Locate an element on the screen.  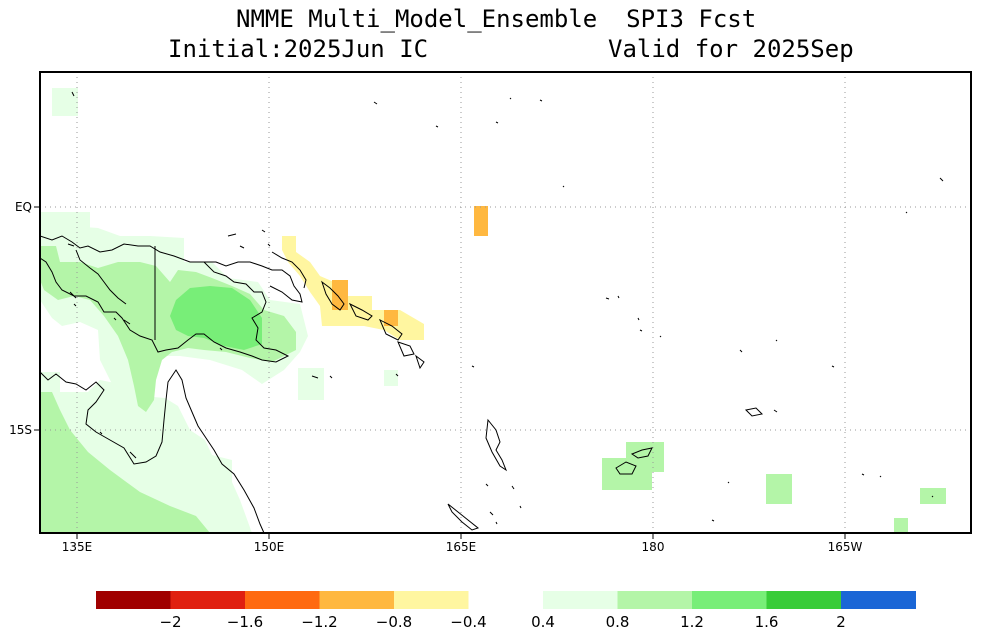
wet-patch-island is located at coordinates (391, 378).